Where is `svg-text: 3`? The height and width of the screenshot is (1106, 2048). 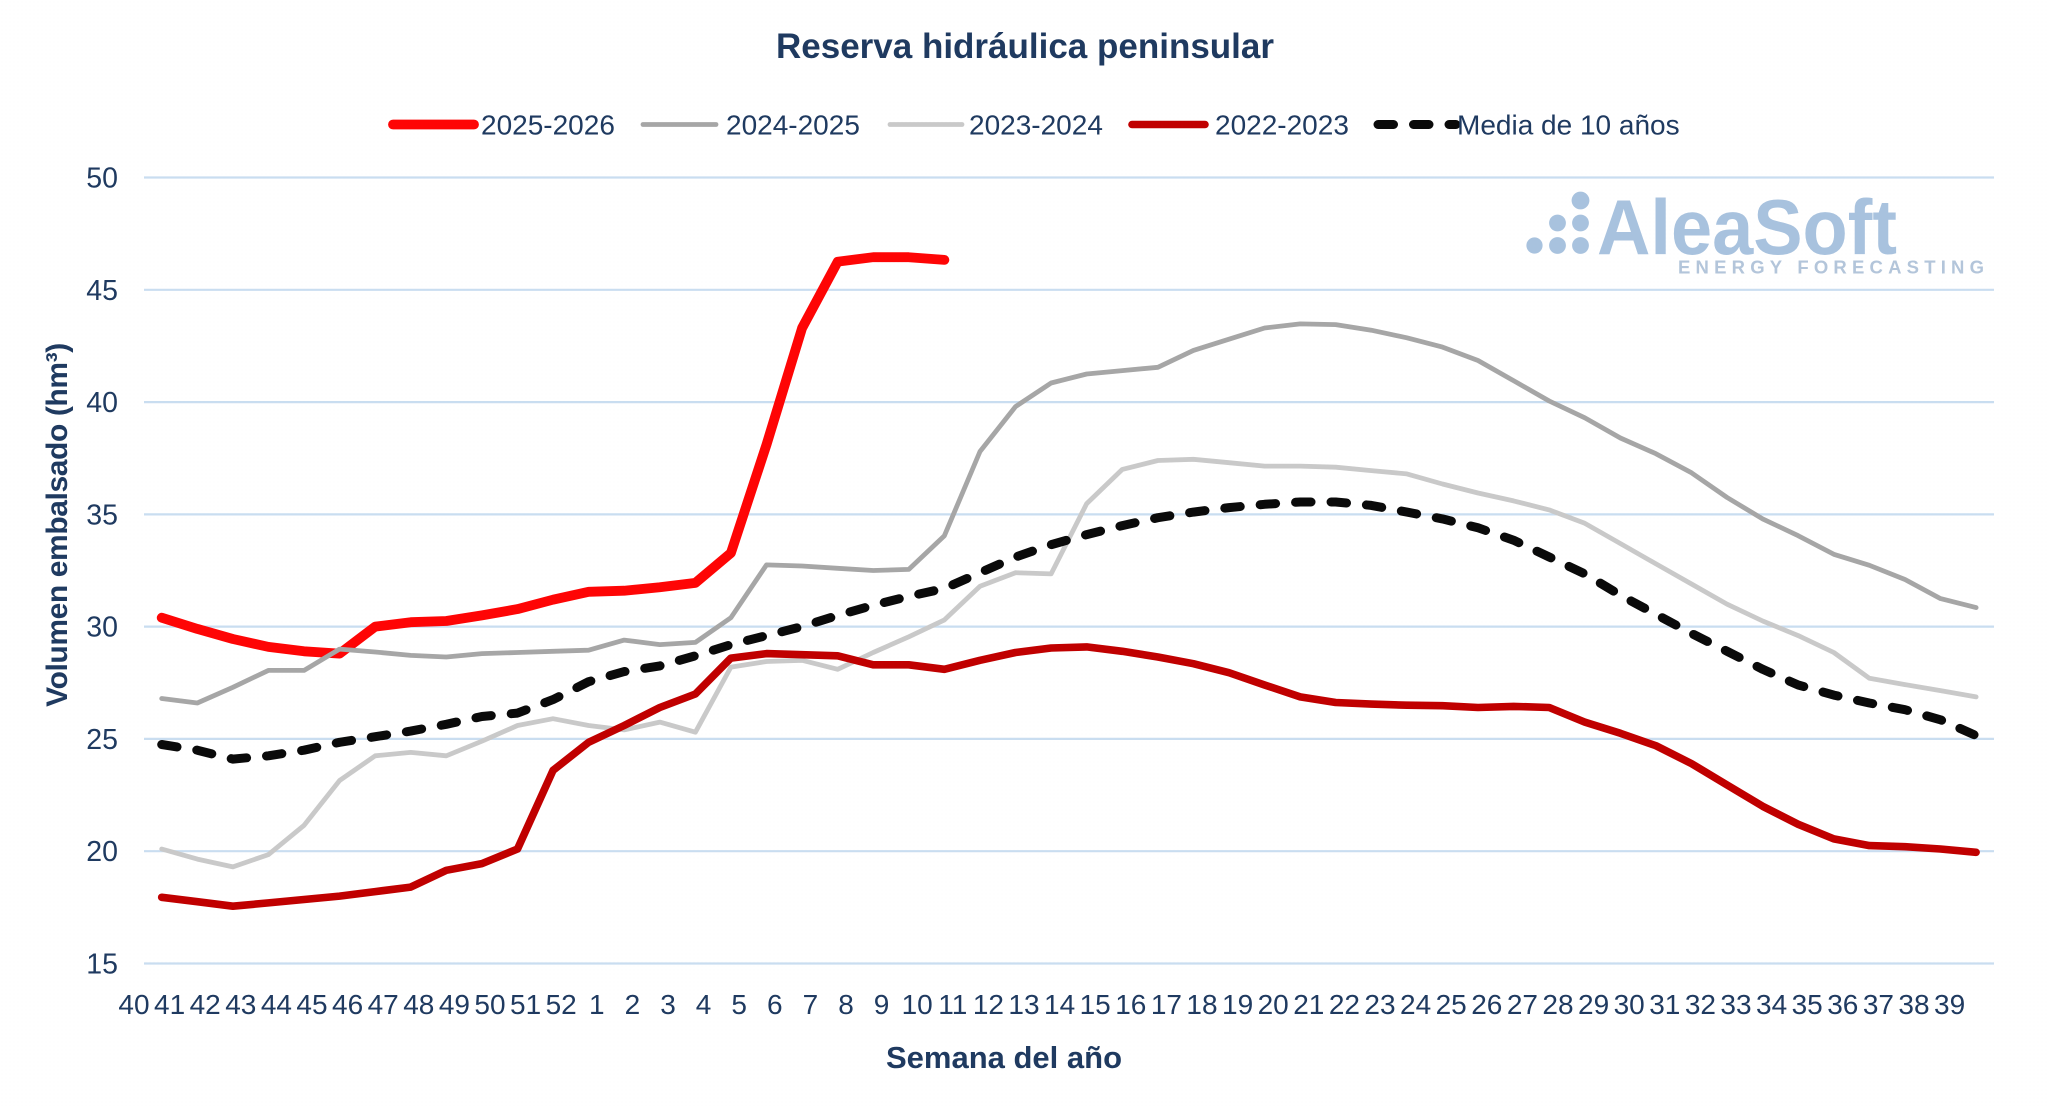 svg-text: 3 is located at coordinates (668, 1004).